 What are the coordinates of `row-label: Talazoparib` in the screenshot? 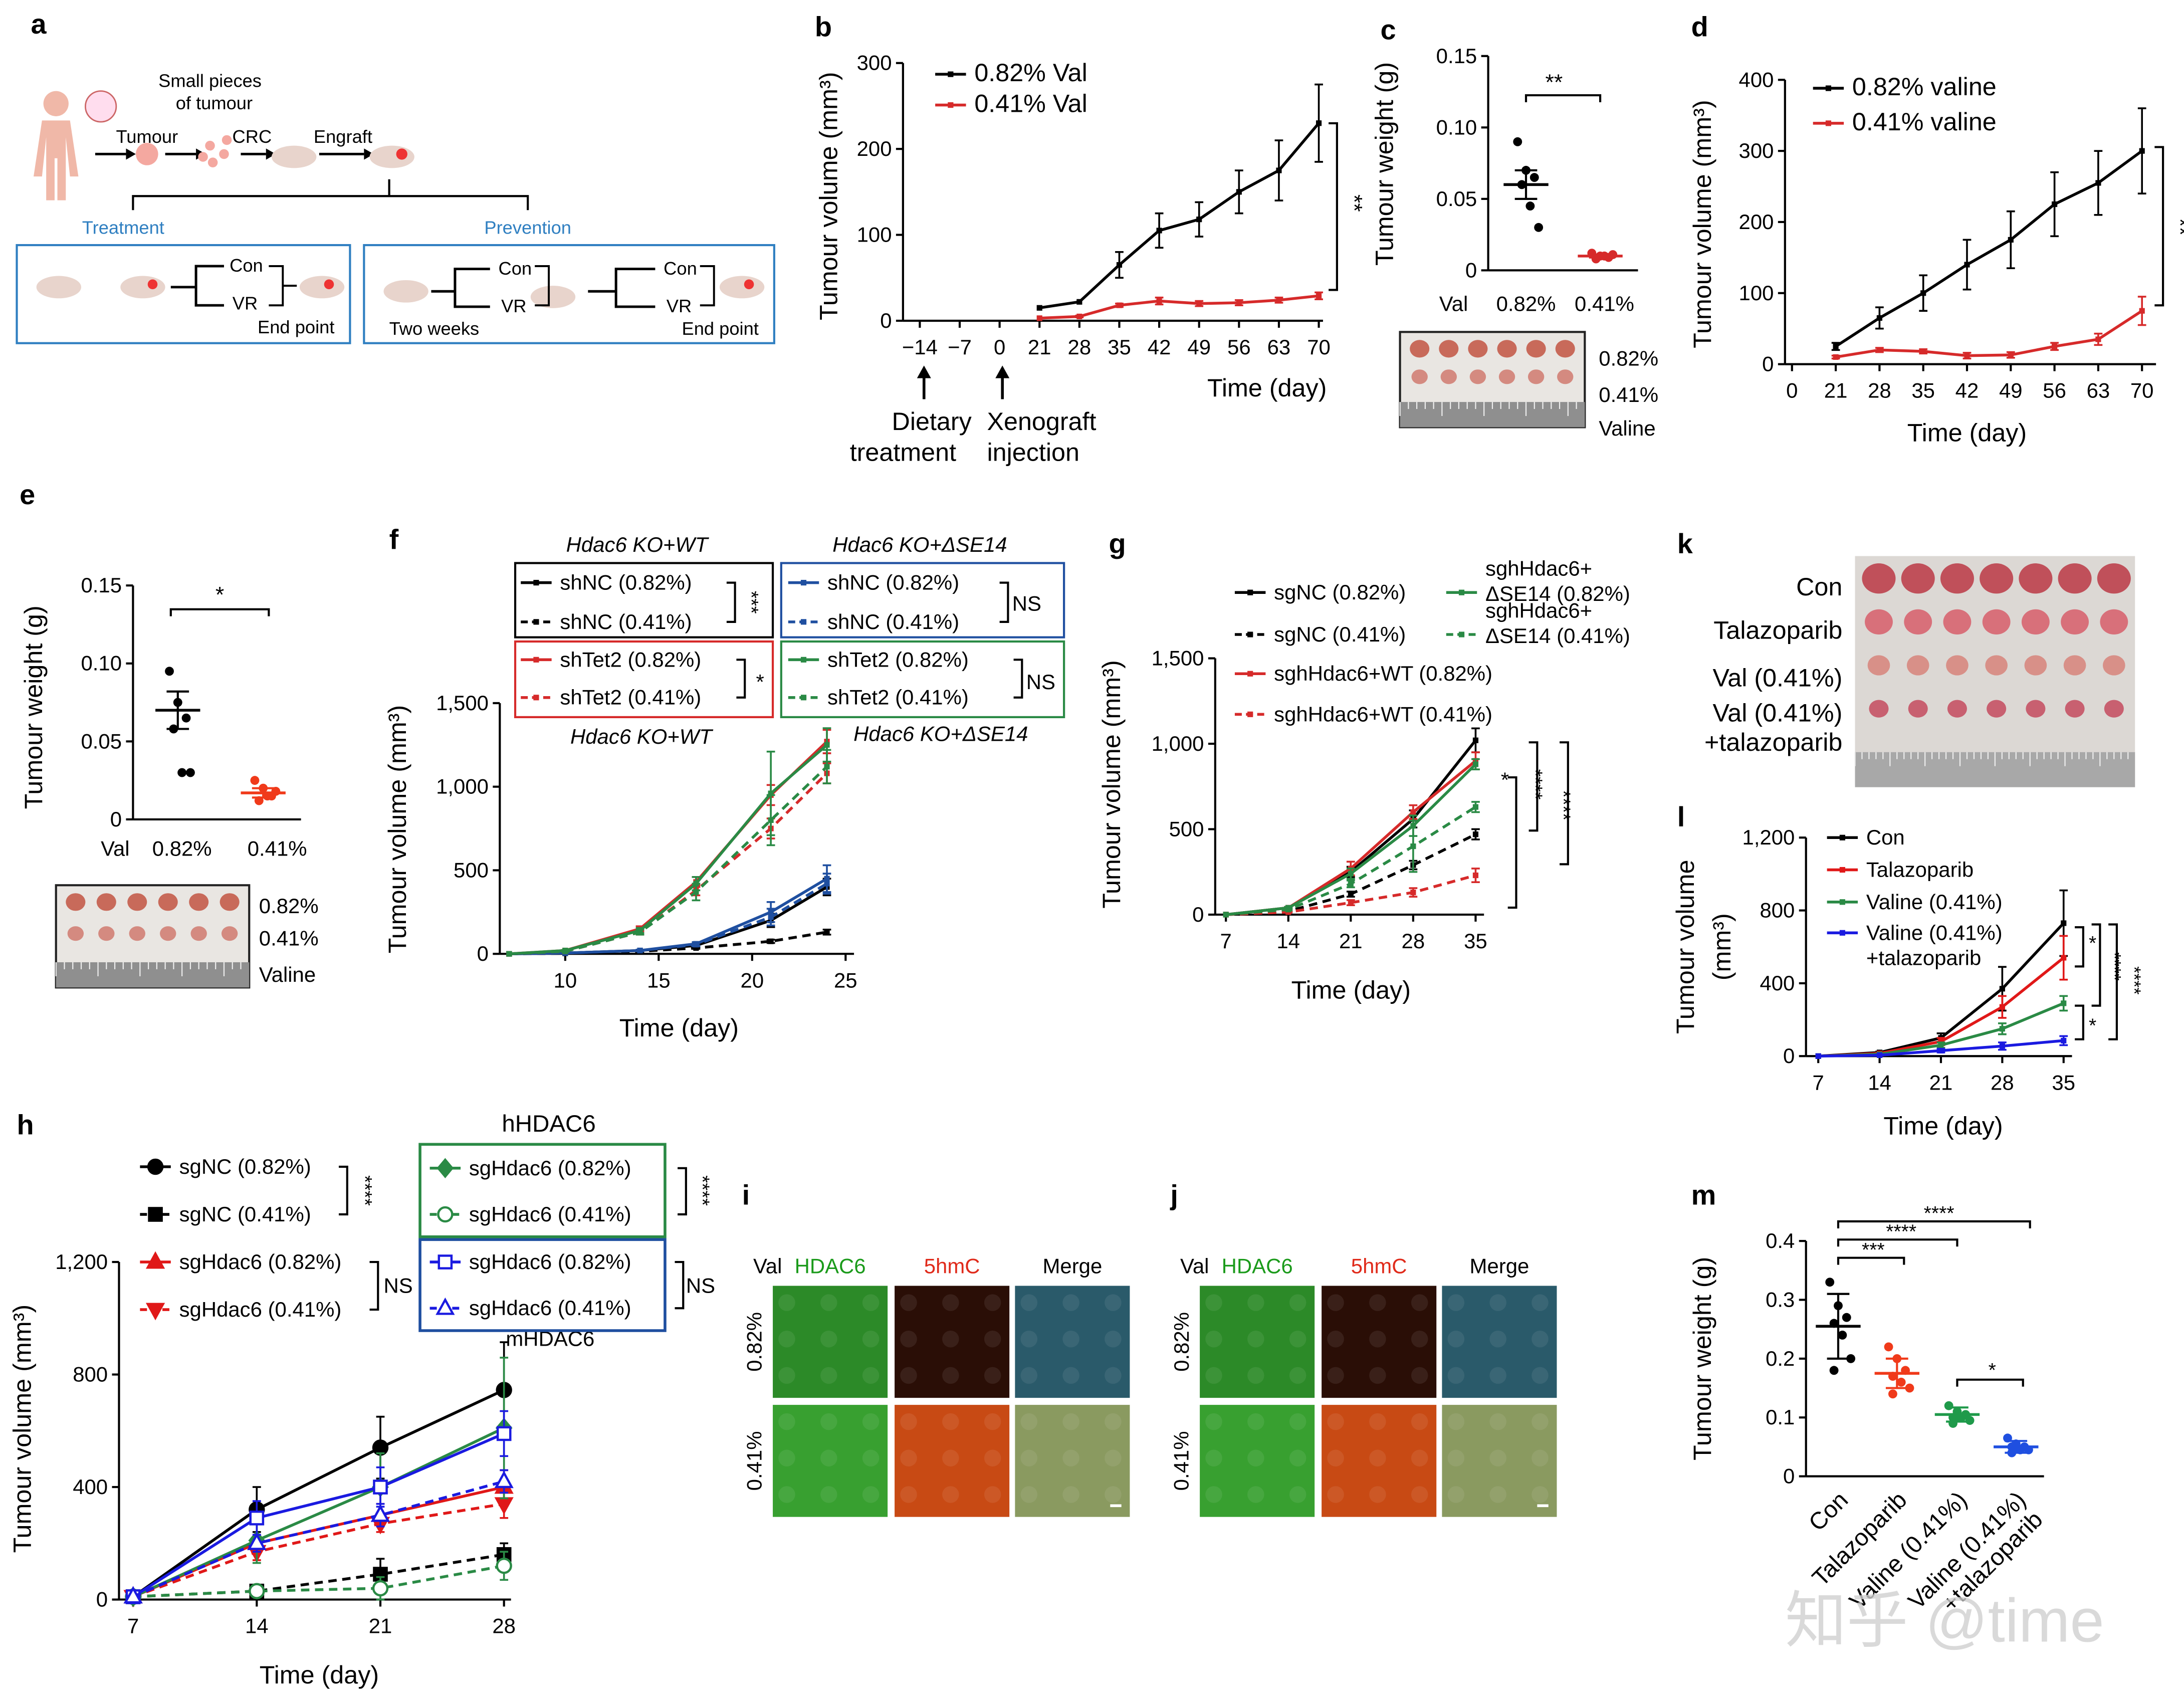 It's located at (1777, 629).